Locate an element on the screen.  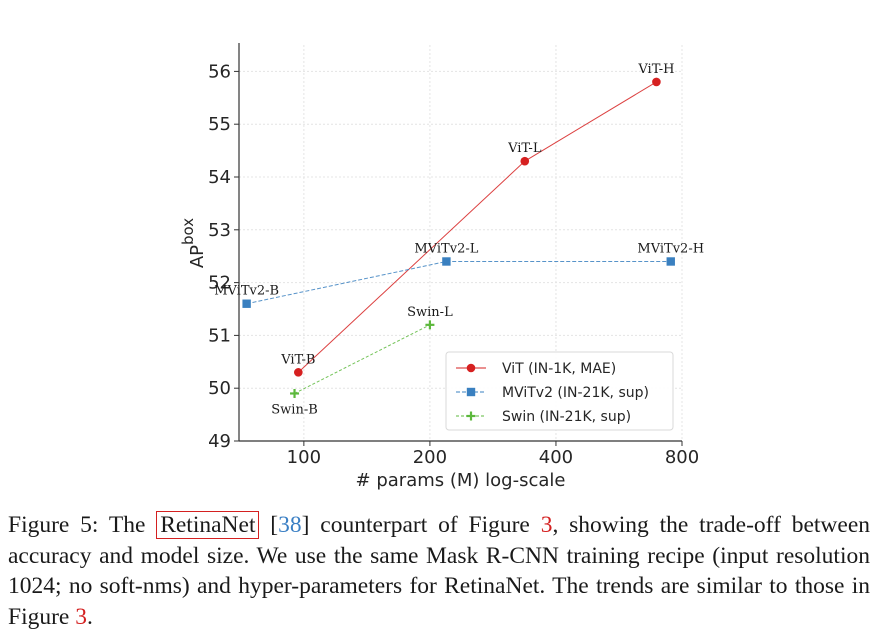
point-label: ViT-L is located at coordinates (524, 148).